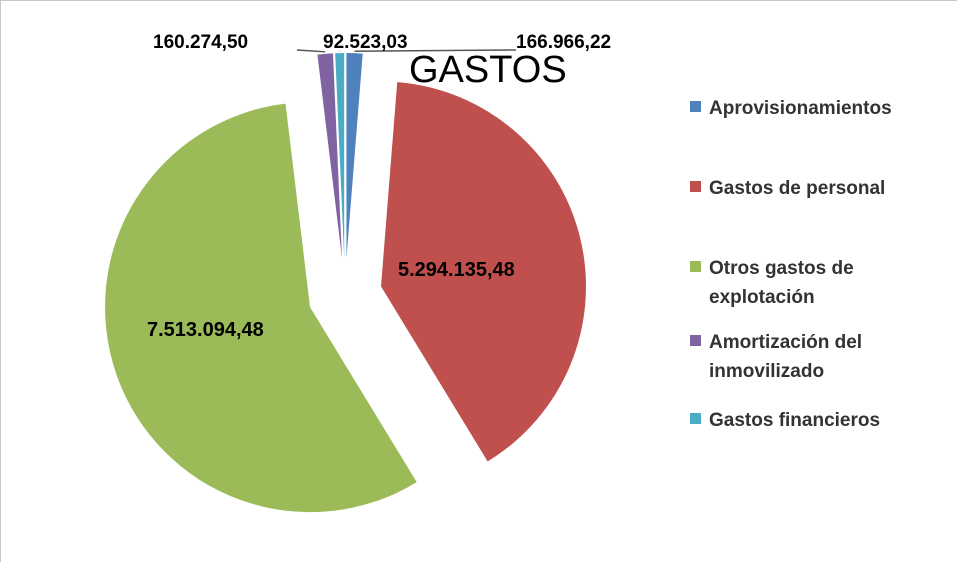  I want to click on data-label-otros-gastos: 7.513.094,48, so click(205, 330).